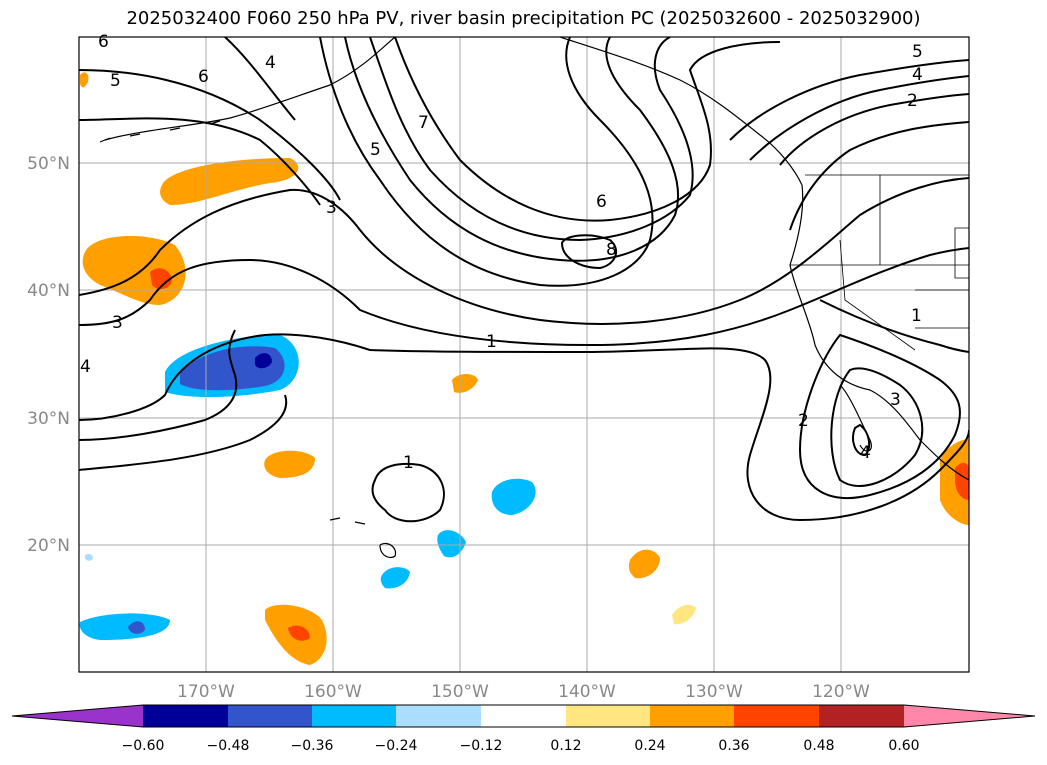 The image size is (1047, 765). Describe the element at coordinates (143, 746) in the screenshot. I see `colorbar-tick-label: −0.60` at that location.